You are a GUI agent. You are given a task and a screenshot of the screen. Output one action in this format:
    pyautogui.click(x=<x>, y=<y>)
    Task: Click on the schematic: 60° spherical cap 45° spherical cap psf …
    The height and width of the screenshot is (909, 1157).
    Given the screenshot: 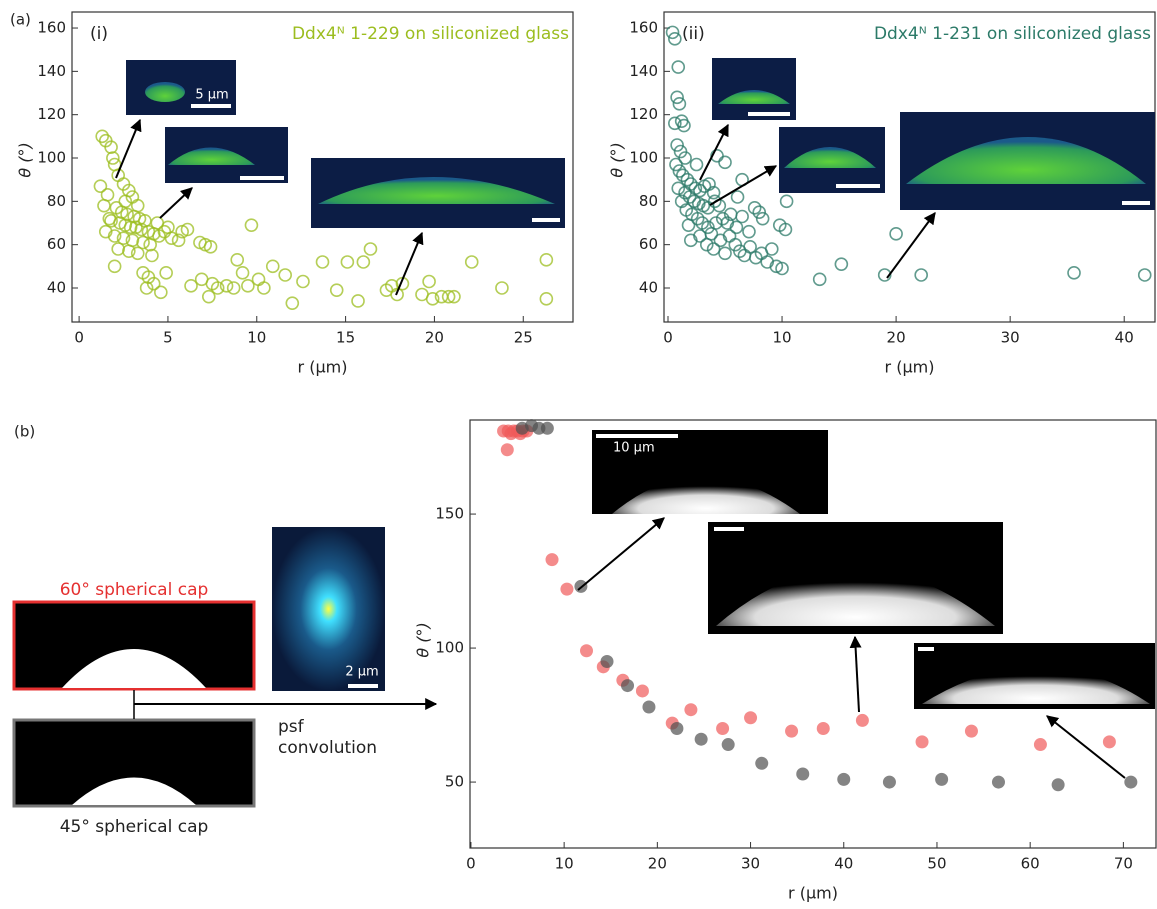 What is the action you would take?
    pyautogui.click(x=225, y=682)
    